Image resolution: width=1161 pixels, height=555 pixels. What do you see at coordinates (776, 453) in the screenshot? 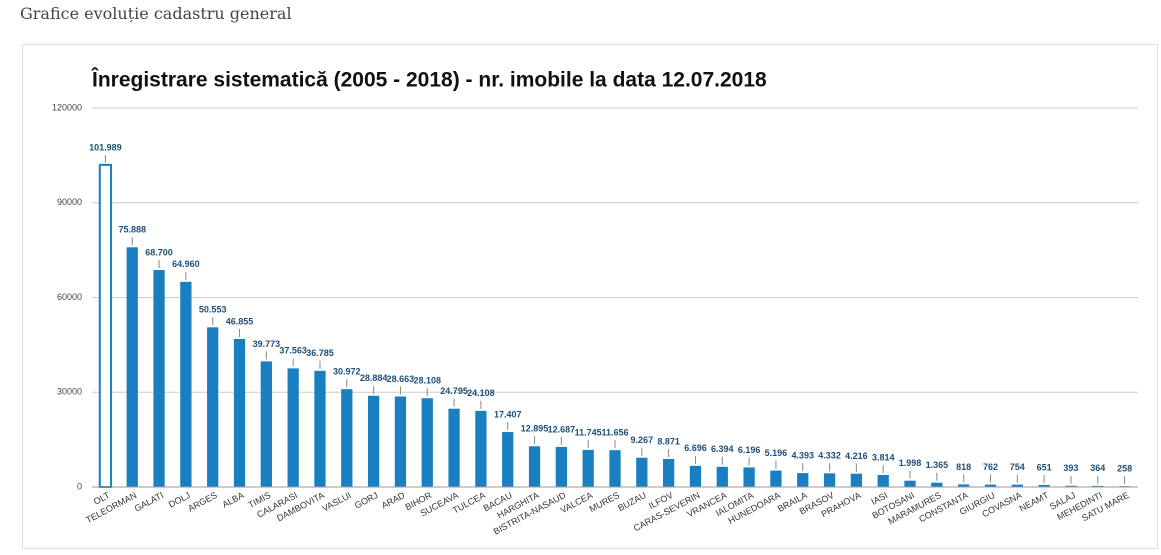
I see `value-label: 5.196` at bounding box center [776, 453].